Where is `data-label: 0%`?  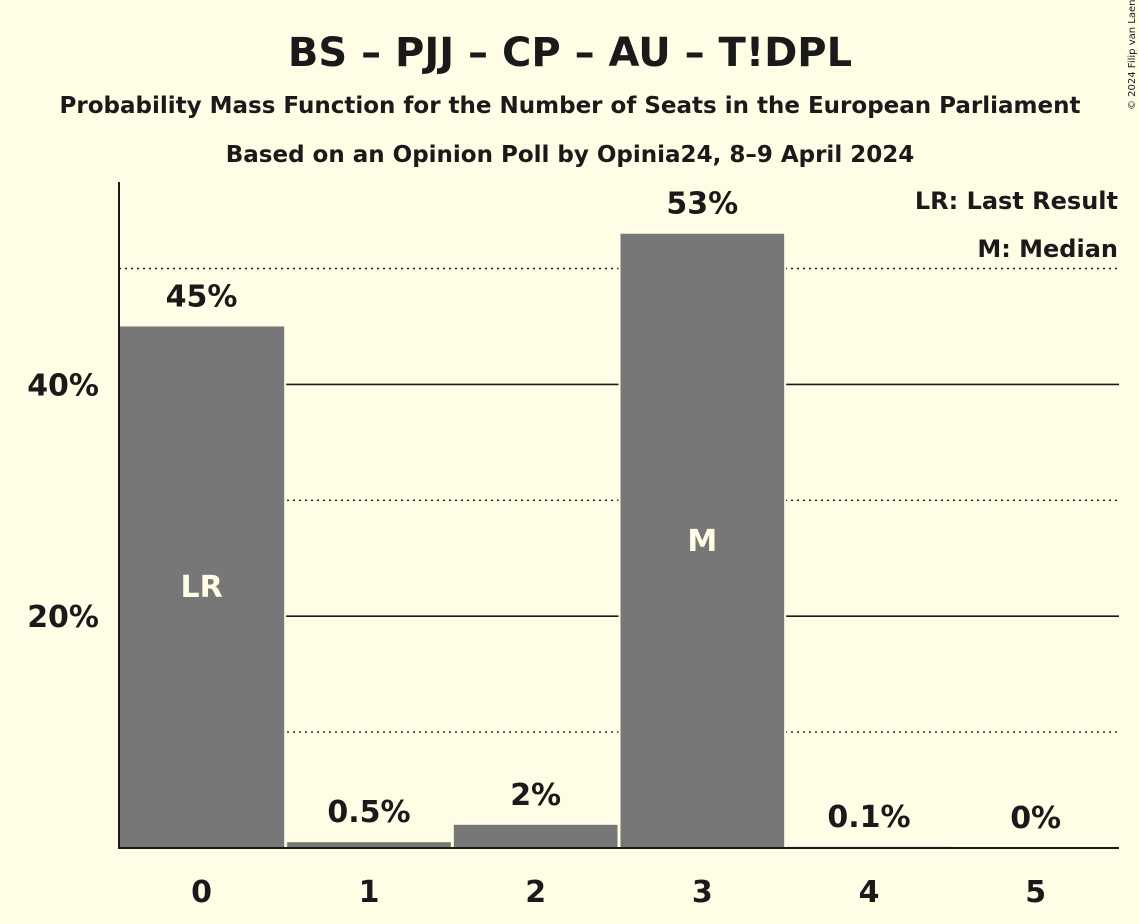 data-label: 0% is located at coordinates (1035, 818).